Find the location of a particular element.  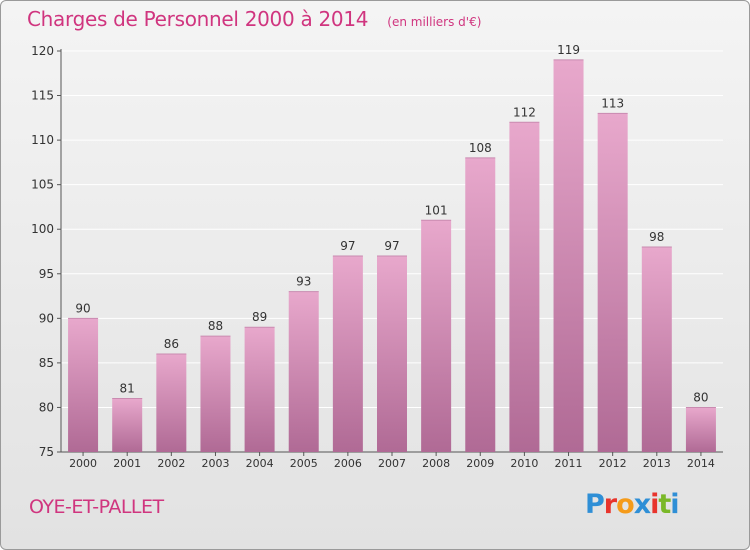

x-tick-label: 2008 is located at coordinates (436, 463).